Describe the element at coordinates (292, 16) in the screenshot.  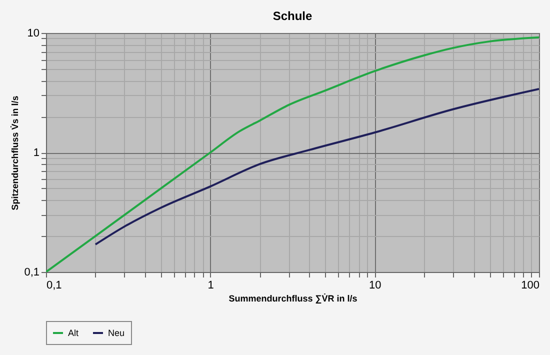
I see `chart-title: Schule` at that location.